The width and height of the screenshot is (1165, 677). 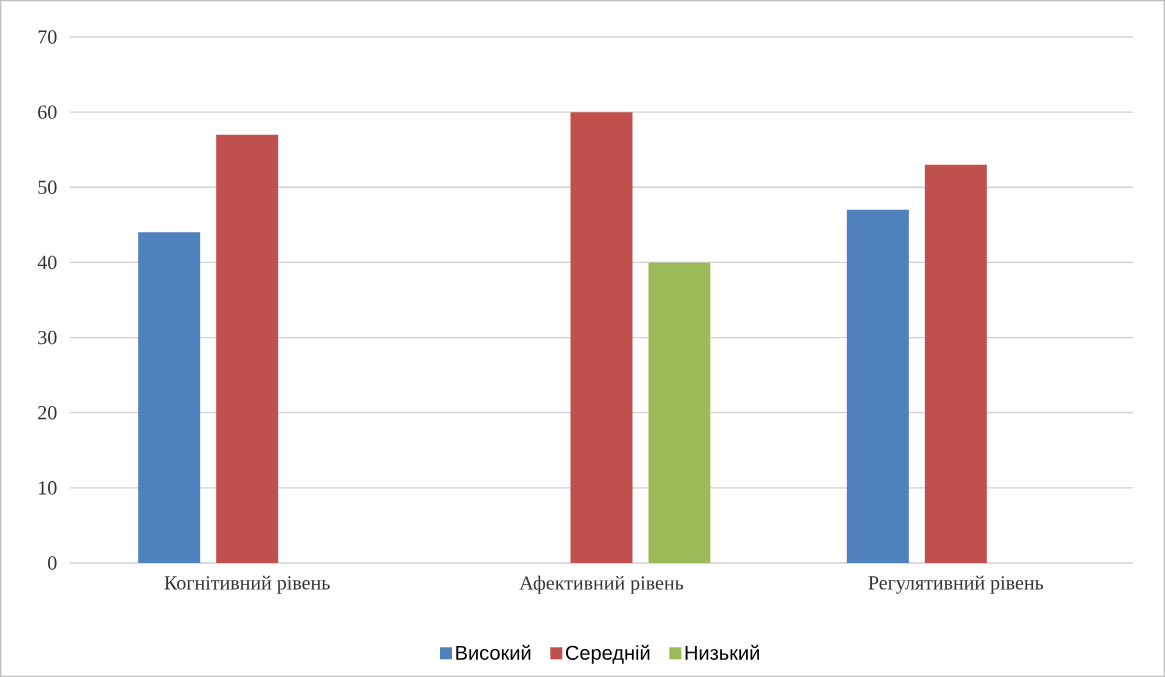 What do you see at coordinates (47, 412) in the screenshot?
I see `y-tick-label: 20` at bounding box center [47, 412].